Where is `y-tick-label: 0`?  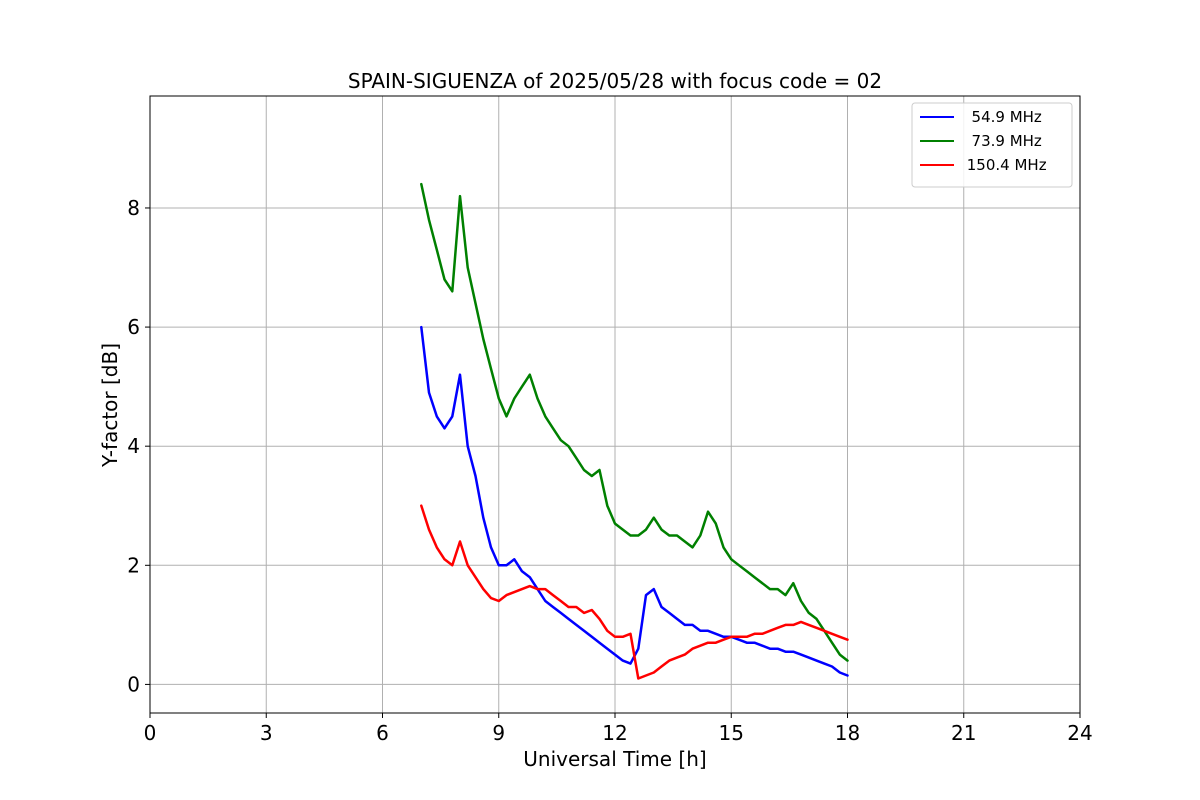 y-tick-label: 0 is located at coordinates (133, 684).